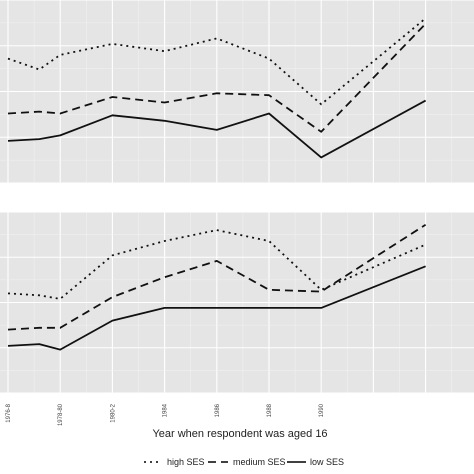  I want to click on x-tick-label: 1986, so click(218, 410).